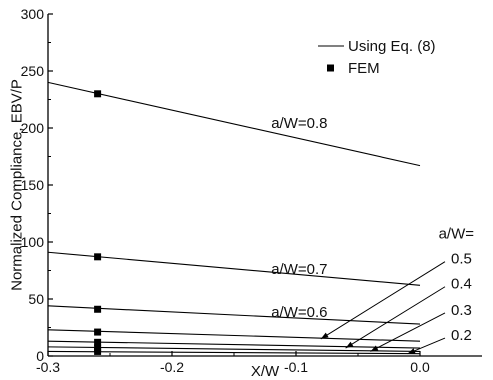  What do you see at coordinates (299, 312) in the screenshot?
I see `inline-label: a/W=0.6` at bounding box center [299, 312].